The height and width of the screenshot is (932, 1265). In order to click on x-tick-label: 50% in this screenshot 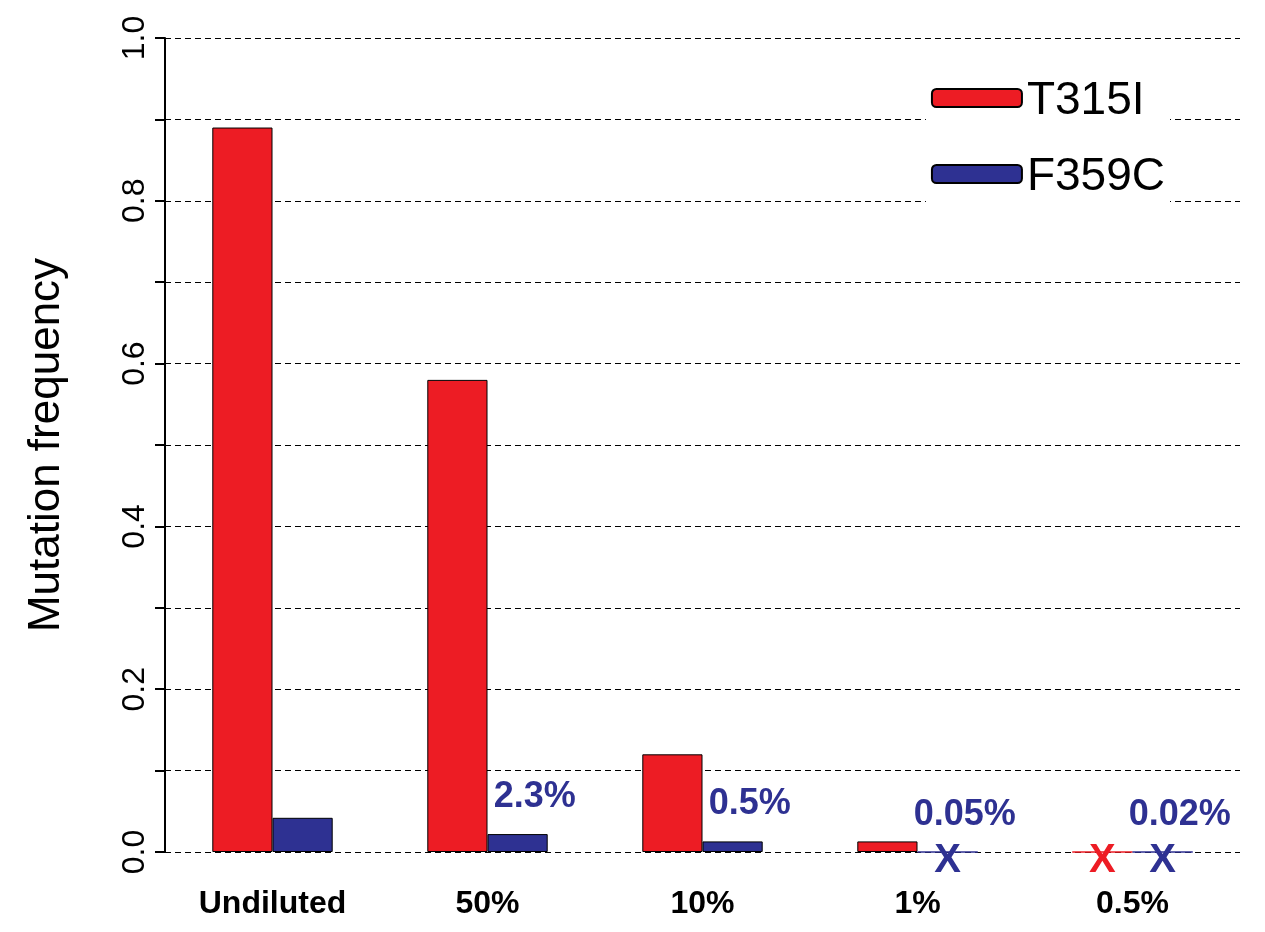, I will do `click(487, 902)`.